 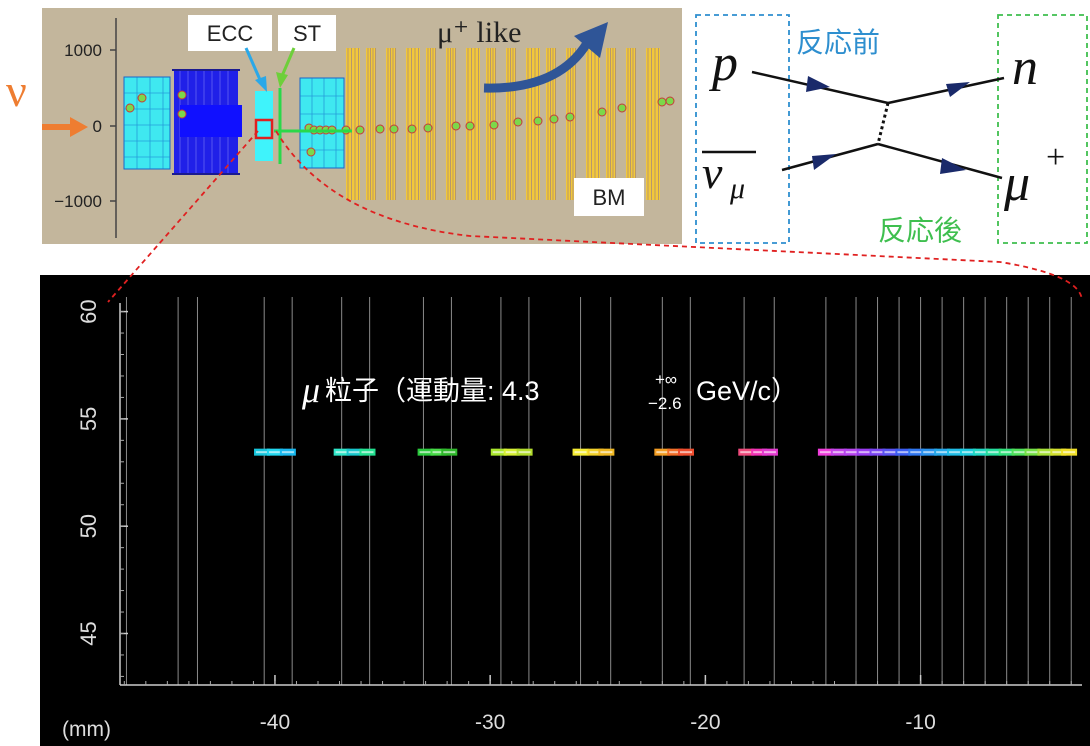 I want to click on neutron-label: n, so click(x=1025, y=67).